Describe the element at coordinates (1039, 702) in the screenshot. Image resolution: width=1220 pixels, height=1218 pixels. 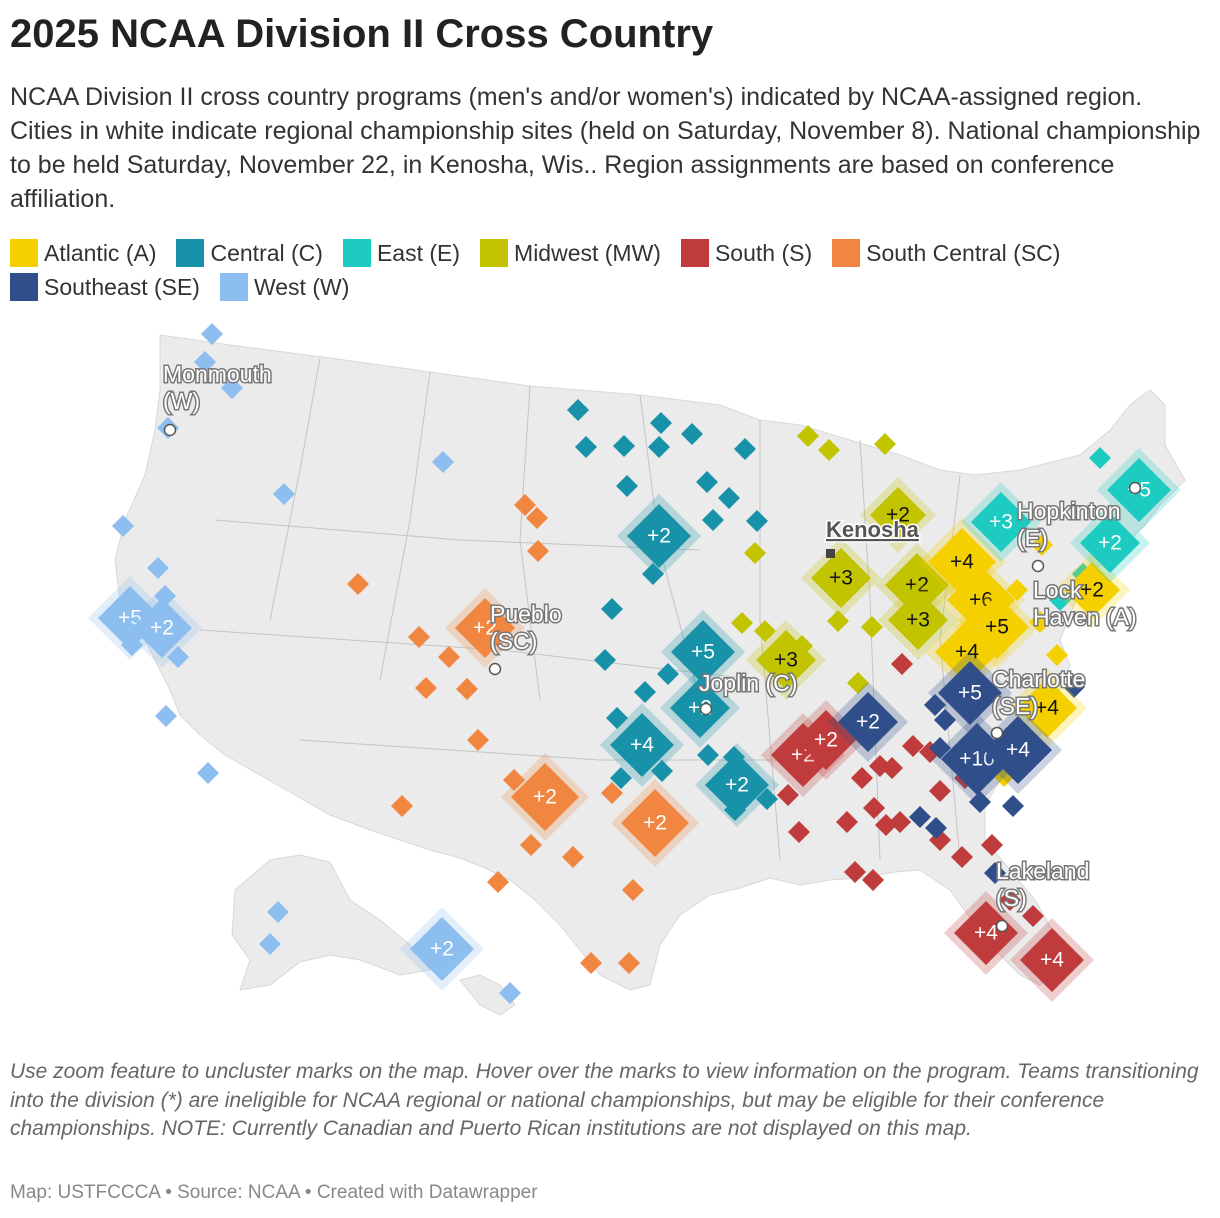
I see `site-charlotte: Charlotte (SE)` at that location.